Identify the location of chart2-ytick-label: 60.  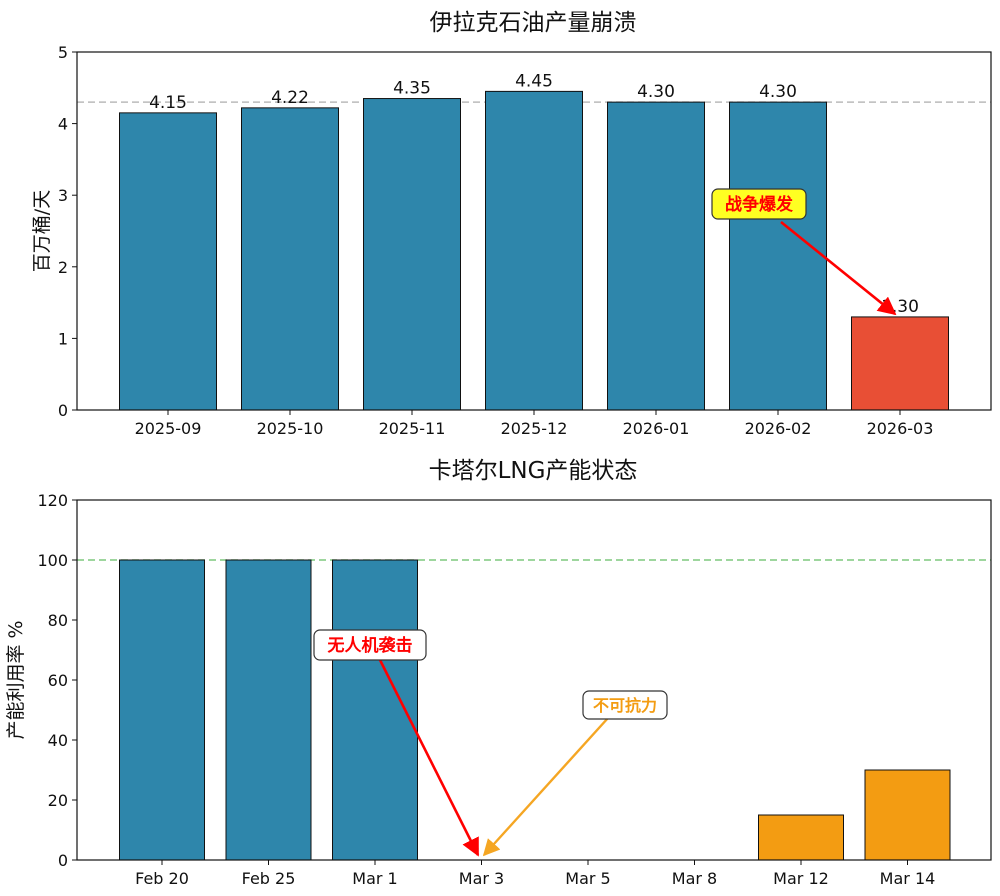
(58, 680).